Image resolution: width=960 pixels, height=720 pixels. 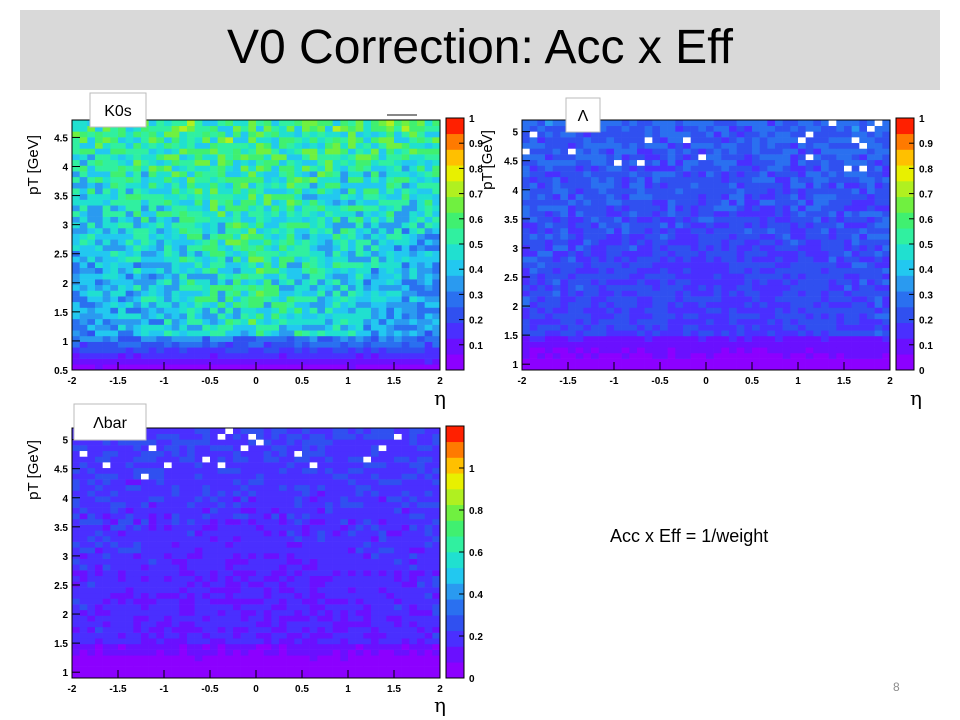 What do you see at coordinates (480, 47) in the screenshot?
I see `slide-title: V0 Correction: Acc x Eff` at bounding box center [480, 47].